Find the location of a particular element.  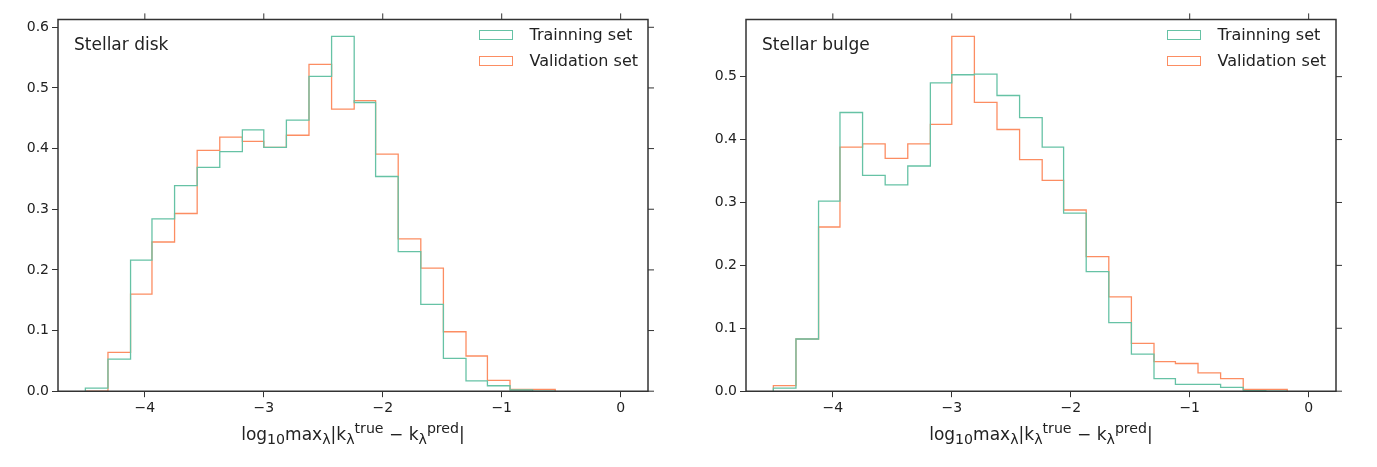

y-tick-label: 0.6 is located at coordinates (38, 25).